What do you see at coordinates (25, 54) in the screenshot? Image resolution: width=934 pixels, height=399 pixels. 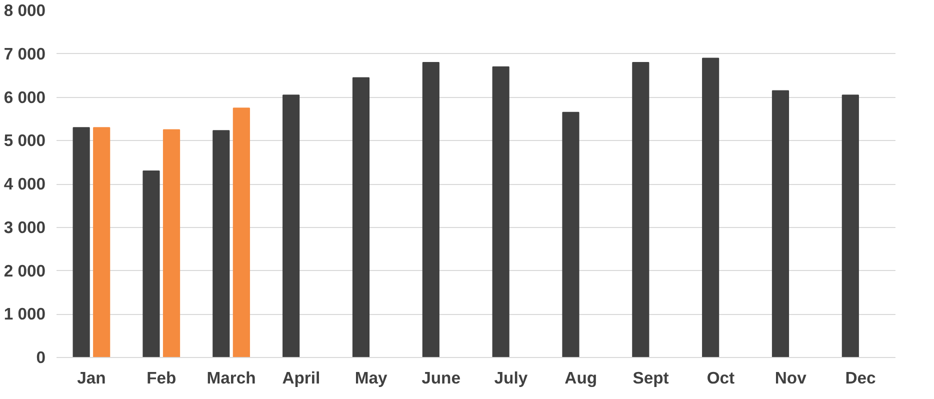 I see `y-tick-label: 7 000` at bounding box center [25, 54].